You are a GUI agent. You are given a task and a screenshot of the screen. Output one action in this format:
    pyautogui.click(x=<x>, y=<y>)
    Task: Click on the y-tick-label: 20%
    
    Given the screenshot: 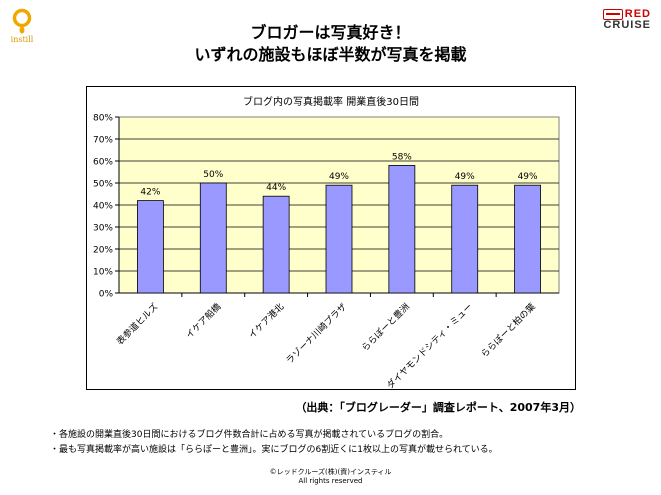 What is the action you would take?
    pyautogui.click(x=103, y=251)
    